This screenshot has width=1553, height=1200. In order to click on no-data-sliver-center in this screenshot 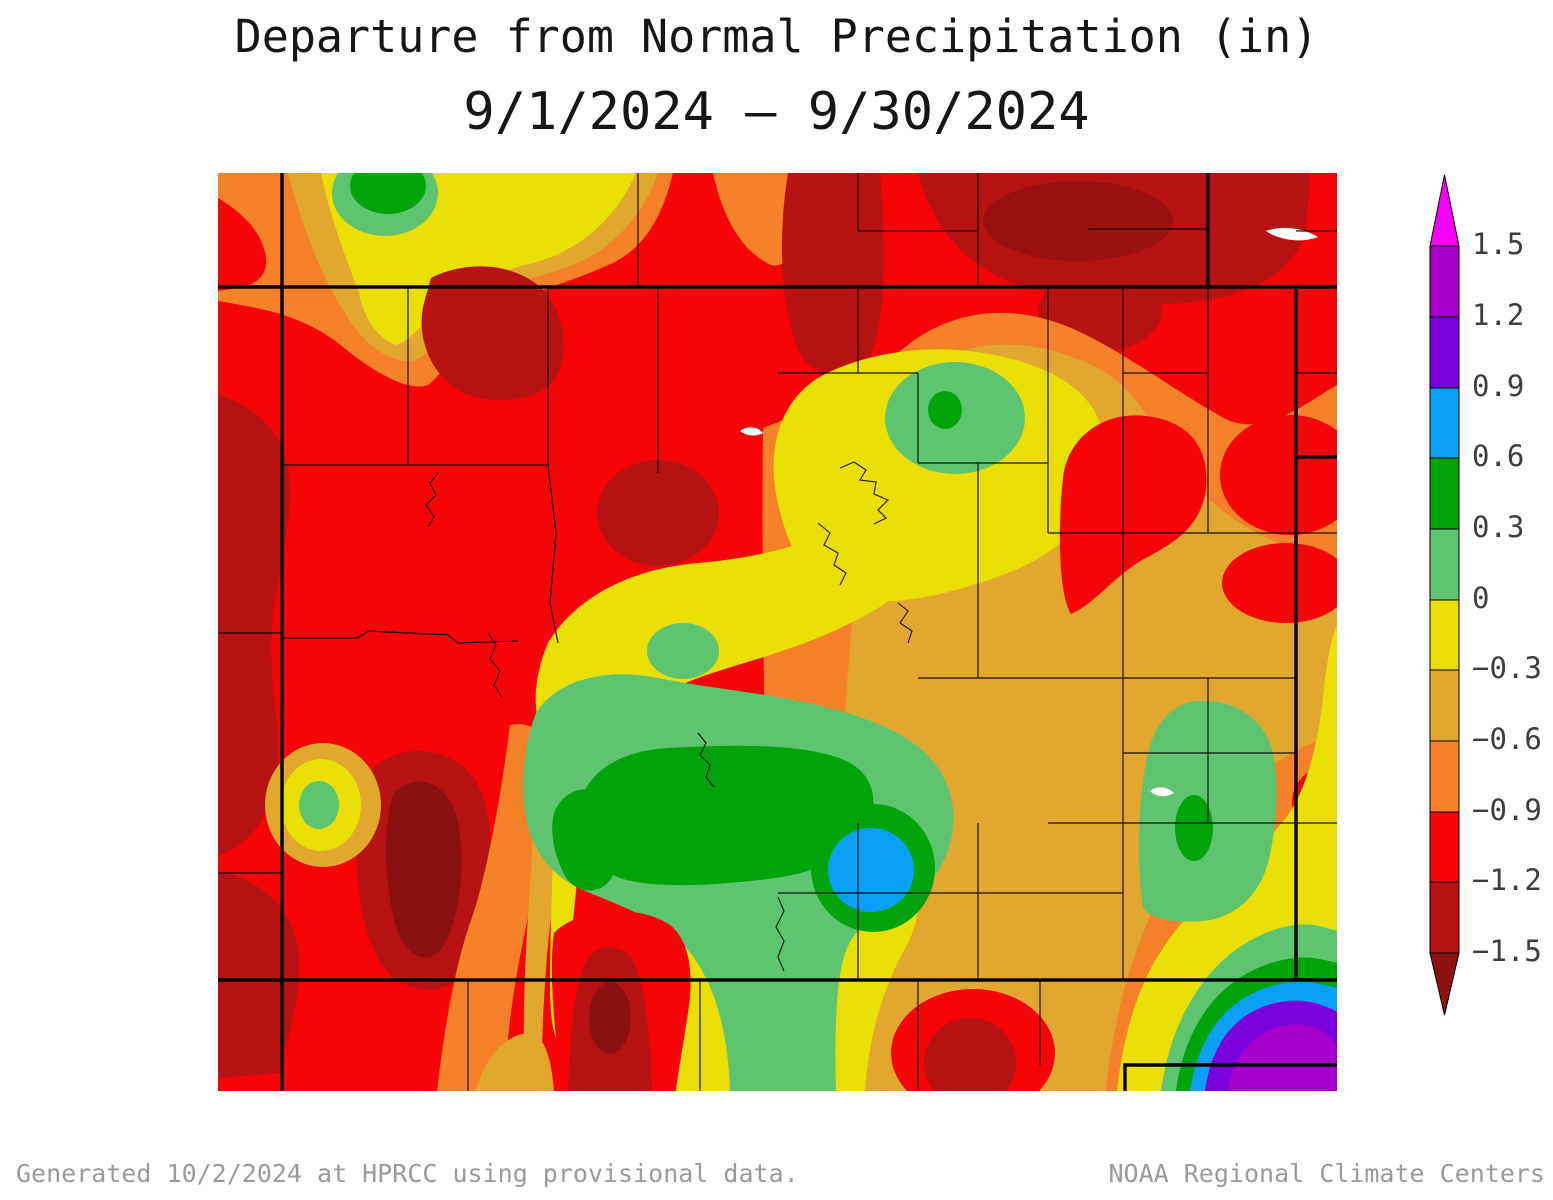, I will do `click(751, 431)`.